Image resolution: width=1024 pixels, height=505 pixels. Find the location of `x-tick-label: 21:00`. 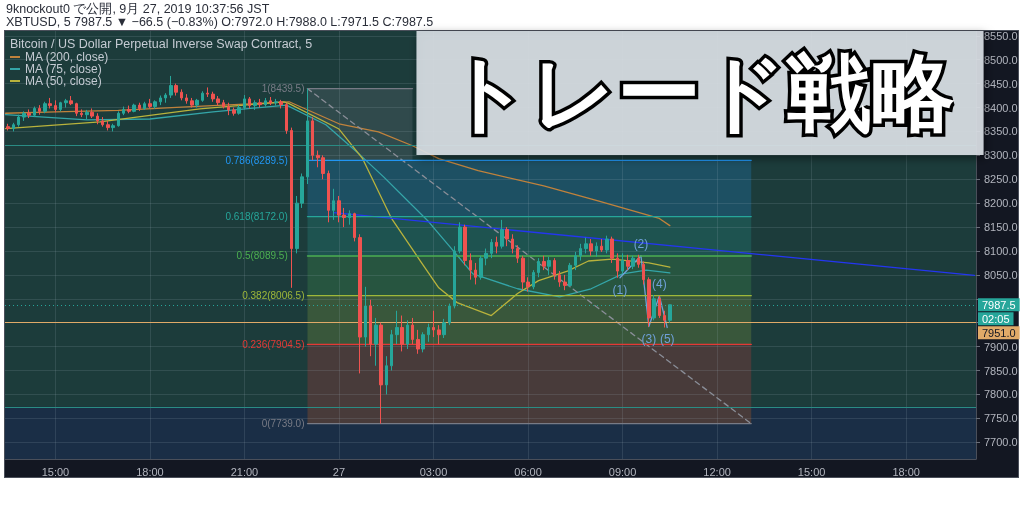

x-tick-label: 21:00 is located at coordinates (244, 471).